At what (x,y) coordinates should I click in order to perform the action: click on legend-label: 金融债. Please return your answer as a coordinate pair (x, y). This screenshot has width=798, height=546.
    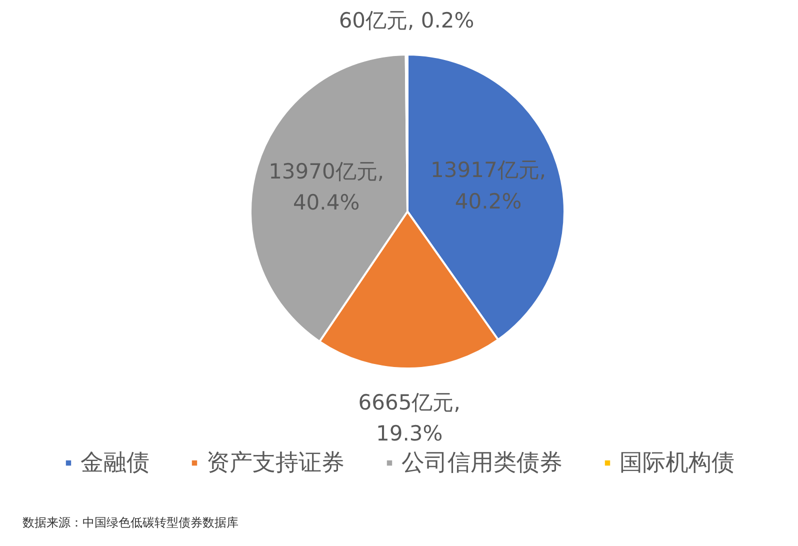
    Looking at the image, I should click on (115, 463).